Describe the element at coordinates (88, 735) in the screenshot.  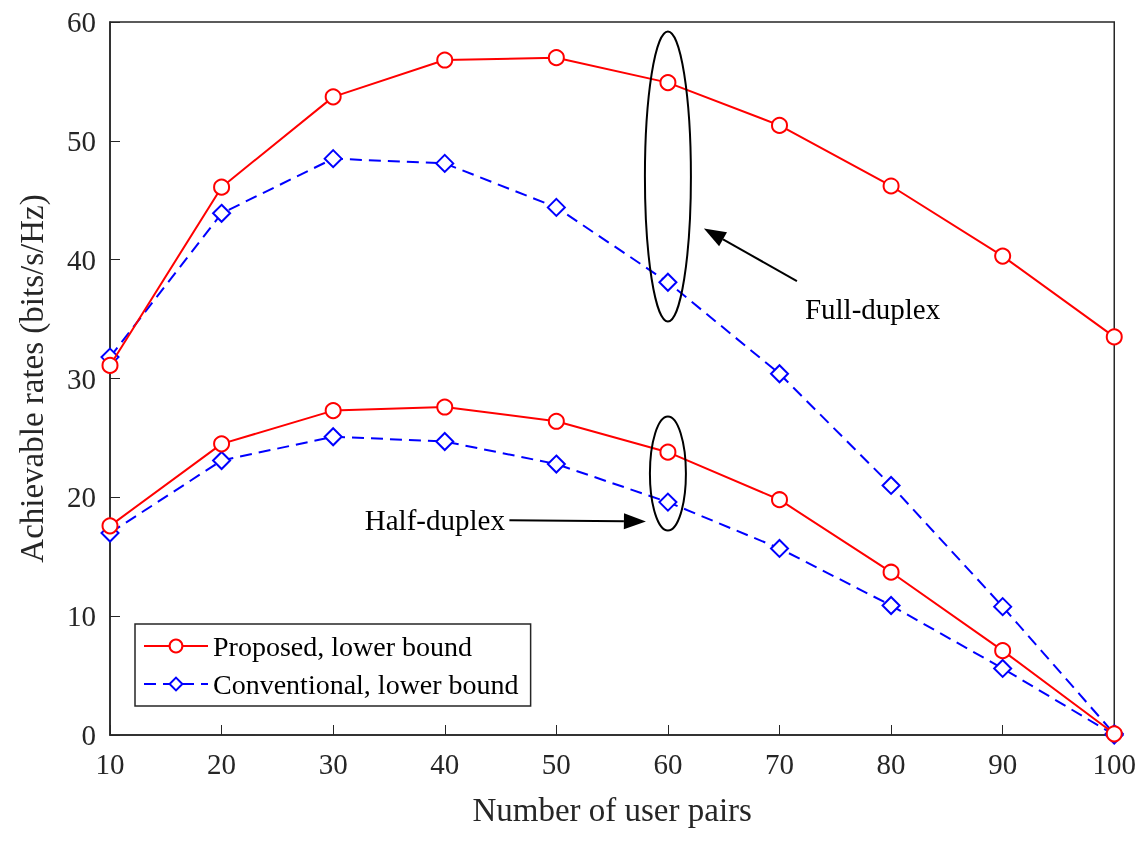
I see `y-tick-label: 0` at that location.